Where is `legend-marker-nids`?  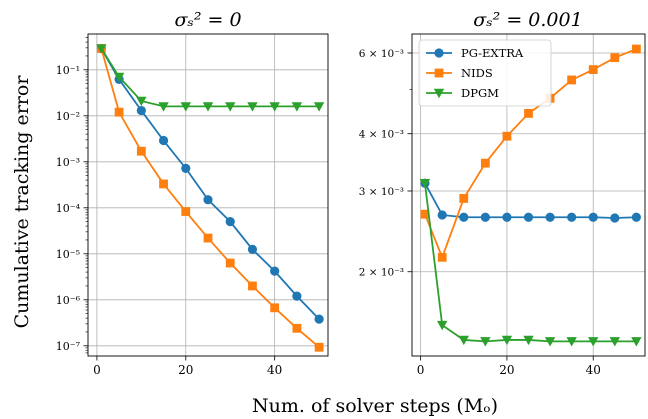 legend-marker-nids is located at coordinates (439, 73).